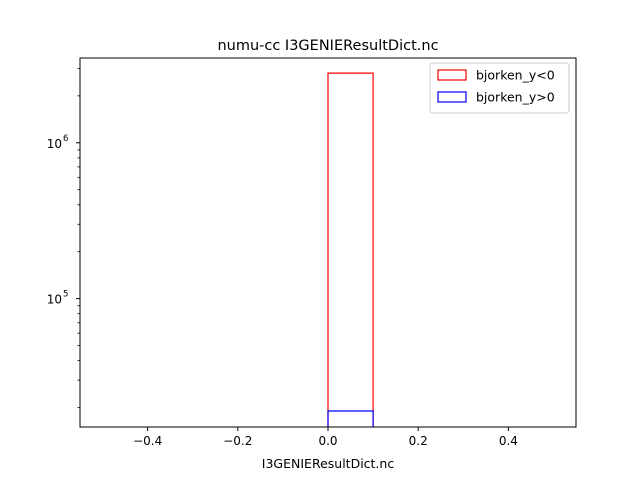 The width and height of the screenshot is (640, 480). I want to click on legend: bjorken_y<0 bjorken_y>0, so click(499, 88).